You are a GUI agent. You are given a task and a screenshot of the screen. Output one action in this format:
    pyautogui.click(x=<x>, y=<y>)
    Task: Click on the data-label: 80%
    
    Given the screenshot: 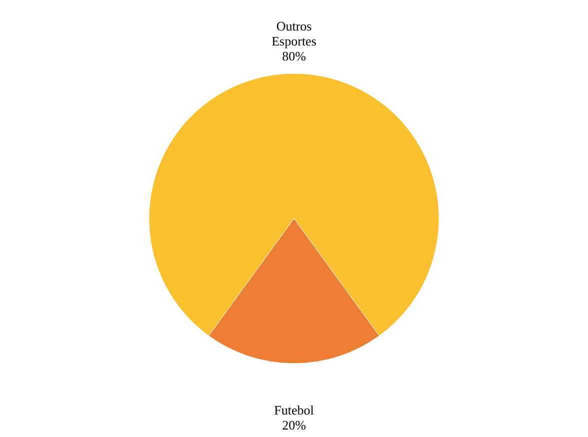 What is the action you would take?
    pyautogui.click(x=294, y=56)
    